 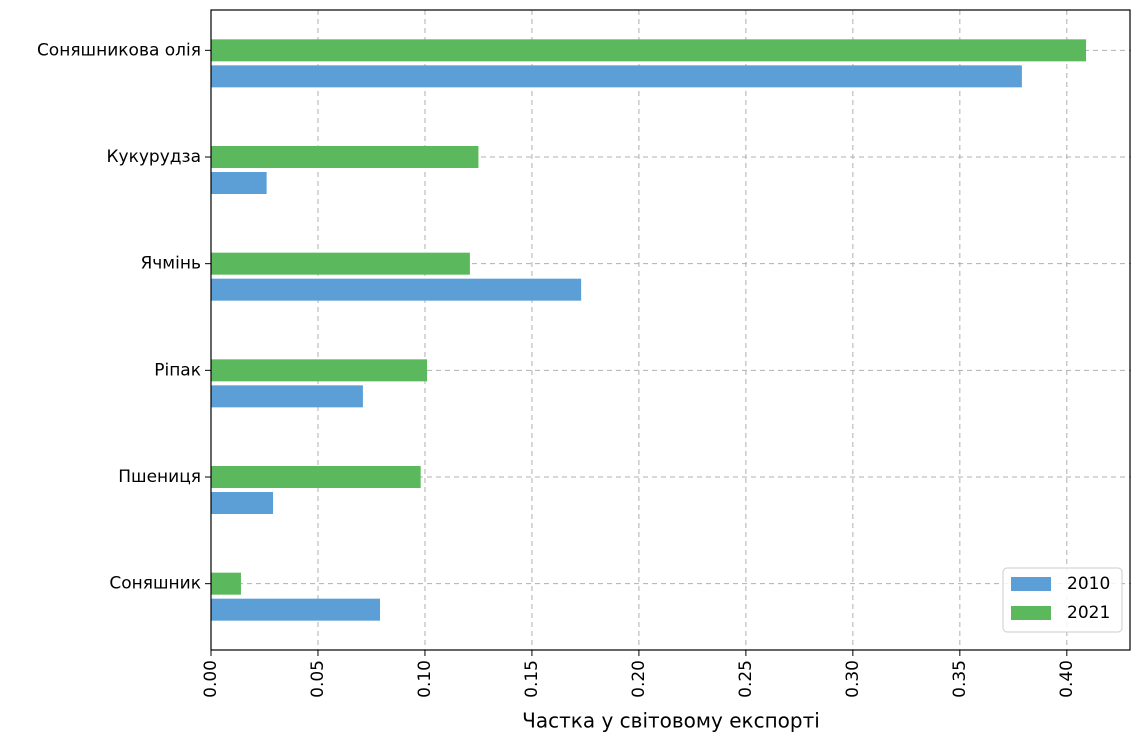 What do you see at coordinates (211, 679) in the screenshot?
I see `x-tick-label: 0.00` at bounding box center [211, 679].